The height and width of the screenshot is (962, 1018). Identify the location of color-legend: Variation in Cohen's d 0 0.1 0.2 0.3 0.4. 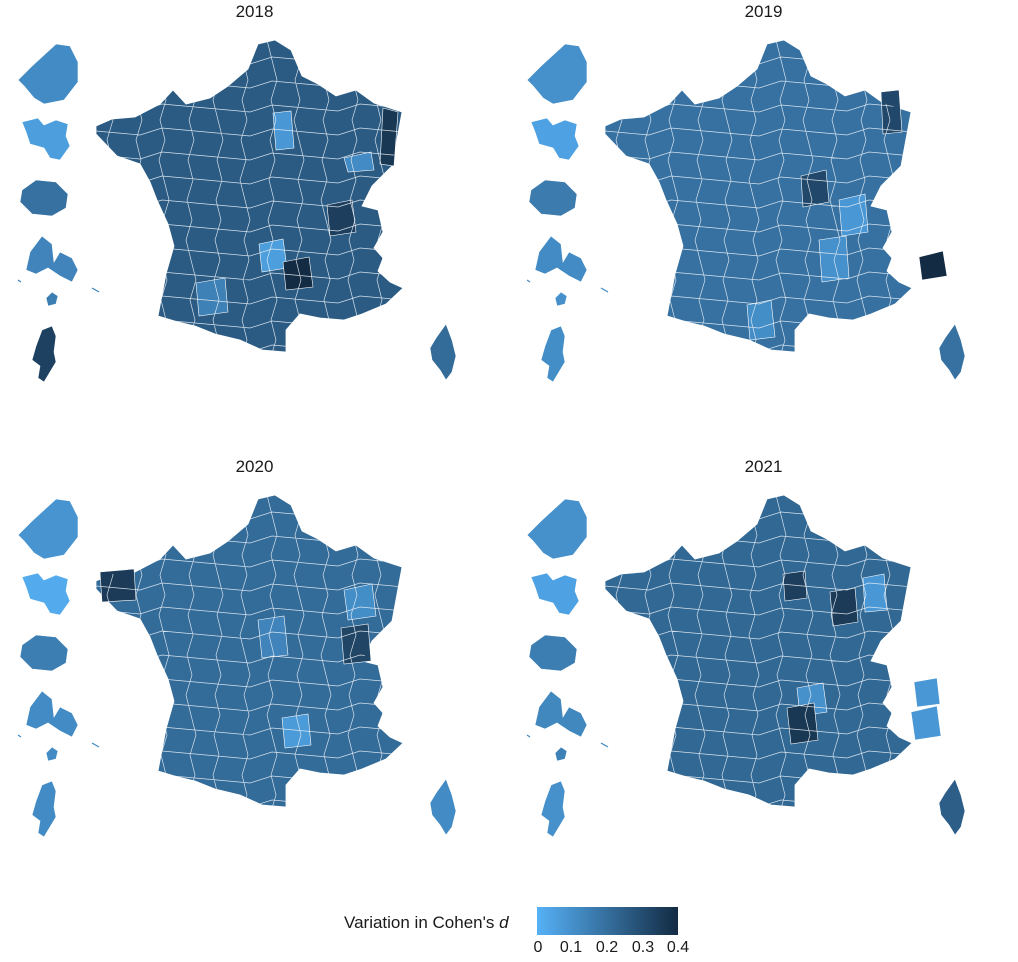
(509, 931).